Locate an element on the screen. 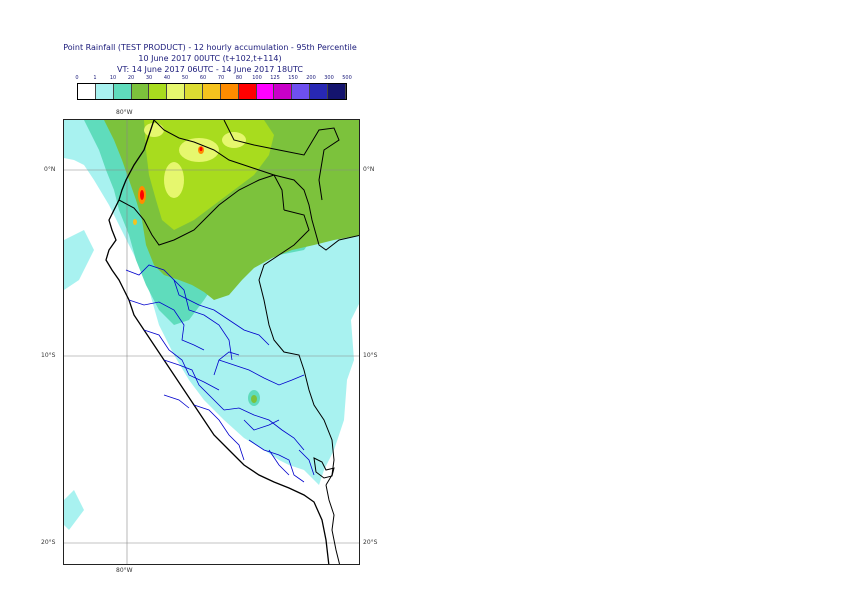 The height and width of the screenshot is (596, 842). legend-tick-label: 0 is located at coordinates (77, 78).